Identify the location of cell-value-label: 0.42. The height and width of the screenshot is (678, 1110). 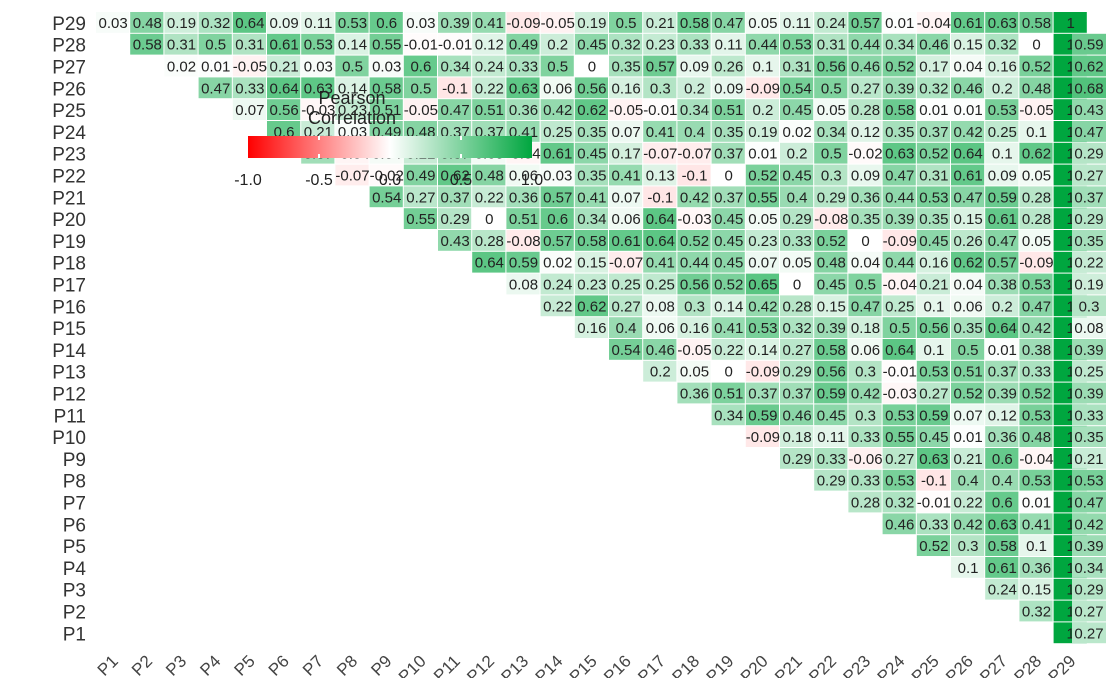
(967, 524).